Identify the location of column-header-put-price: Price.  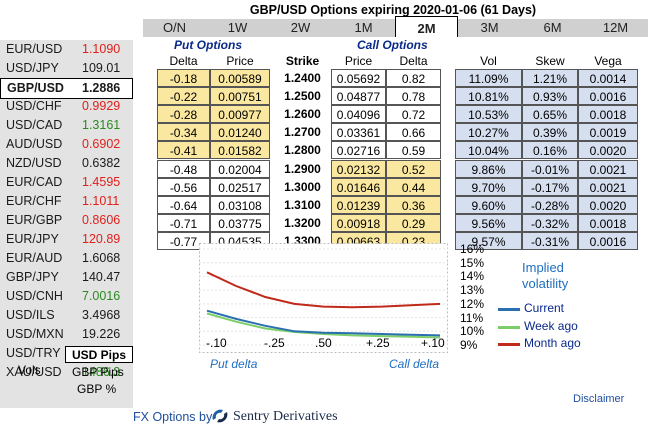
(240, 61).